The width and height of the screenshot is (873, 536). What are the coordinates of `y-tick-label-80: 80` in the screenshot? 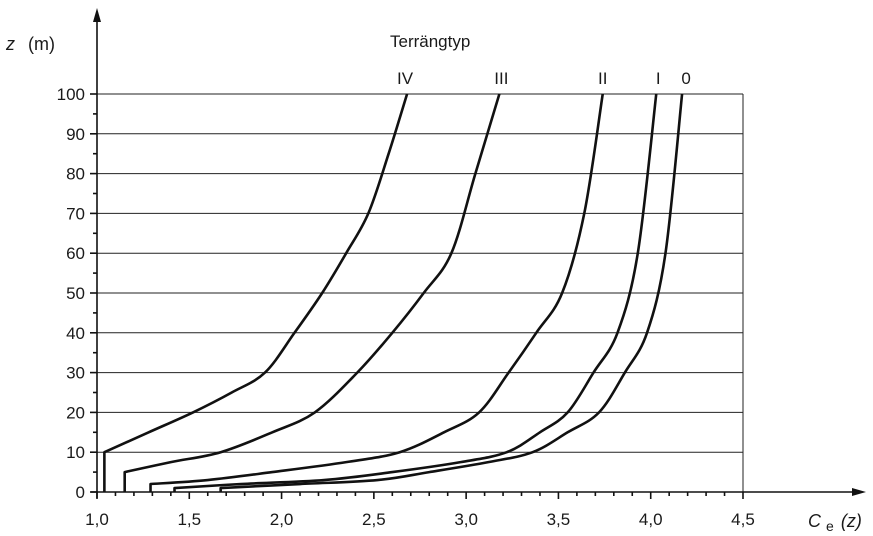 It's located at (75, 174).